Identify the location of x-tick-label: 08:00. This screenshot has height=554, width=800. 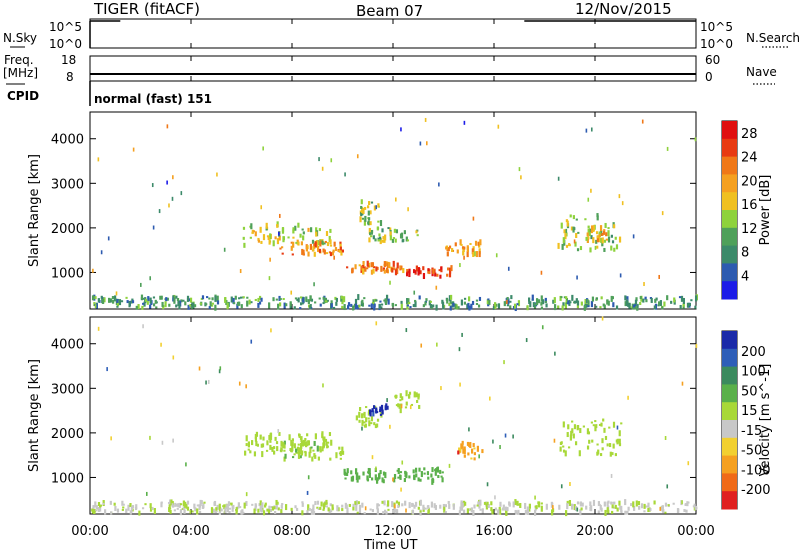
(291, 531).